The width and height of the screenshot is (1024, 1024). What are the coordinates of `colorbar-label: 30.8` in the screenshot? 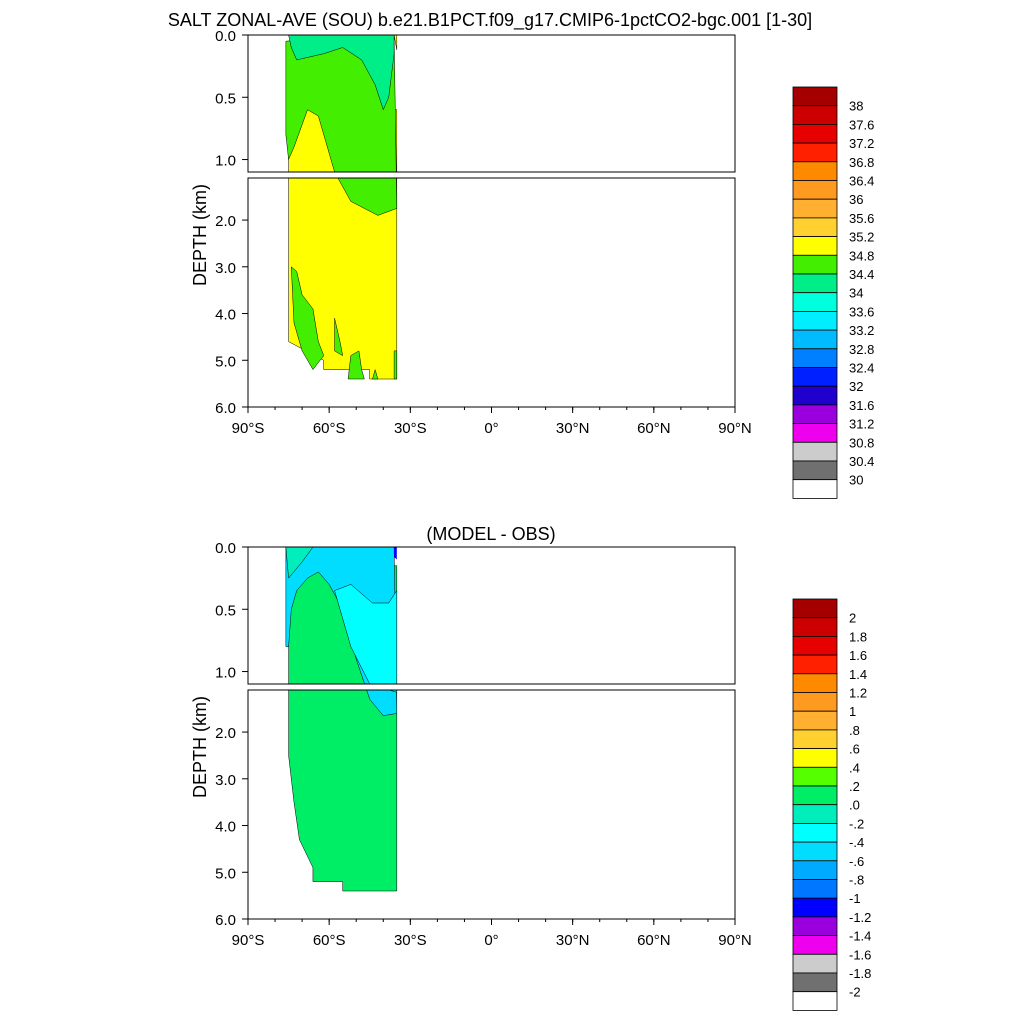 It's located at (861, 442).